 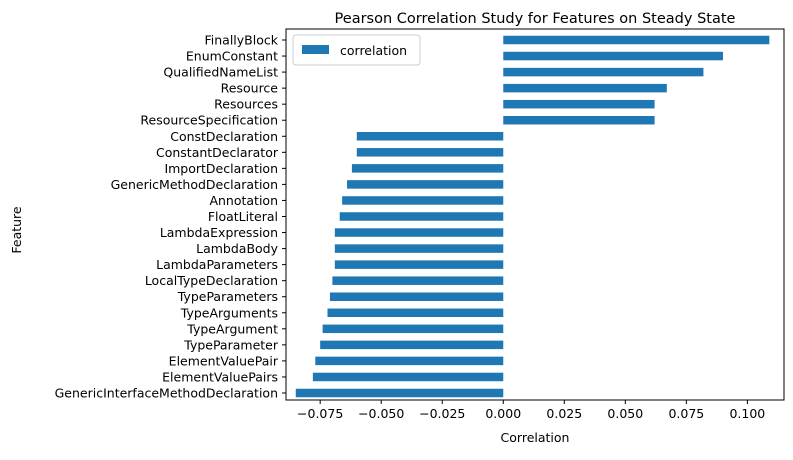 What do you see at coordinates (221, 168) in the screenshot?
I see `y-tick-label: ImportDeclaration` at bounding box center [221, 168].